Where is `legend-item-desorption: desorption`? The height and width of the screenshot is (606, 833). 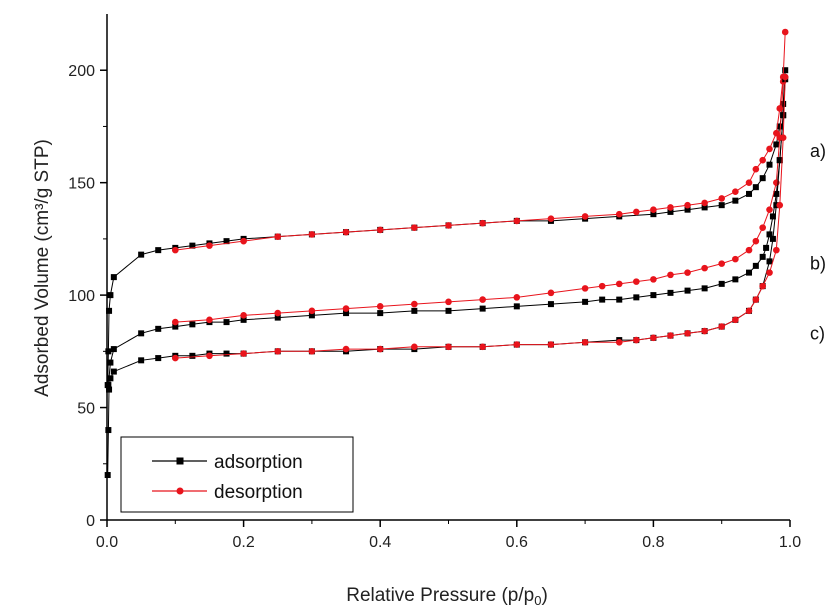
legend-item-desorption: desorption is located at coordinates (227, 492).